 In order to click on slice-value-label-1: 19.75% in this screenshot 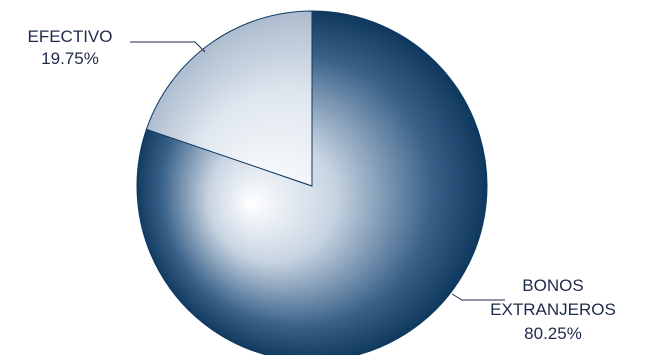, I will do `click(70, 58)`.